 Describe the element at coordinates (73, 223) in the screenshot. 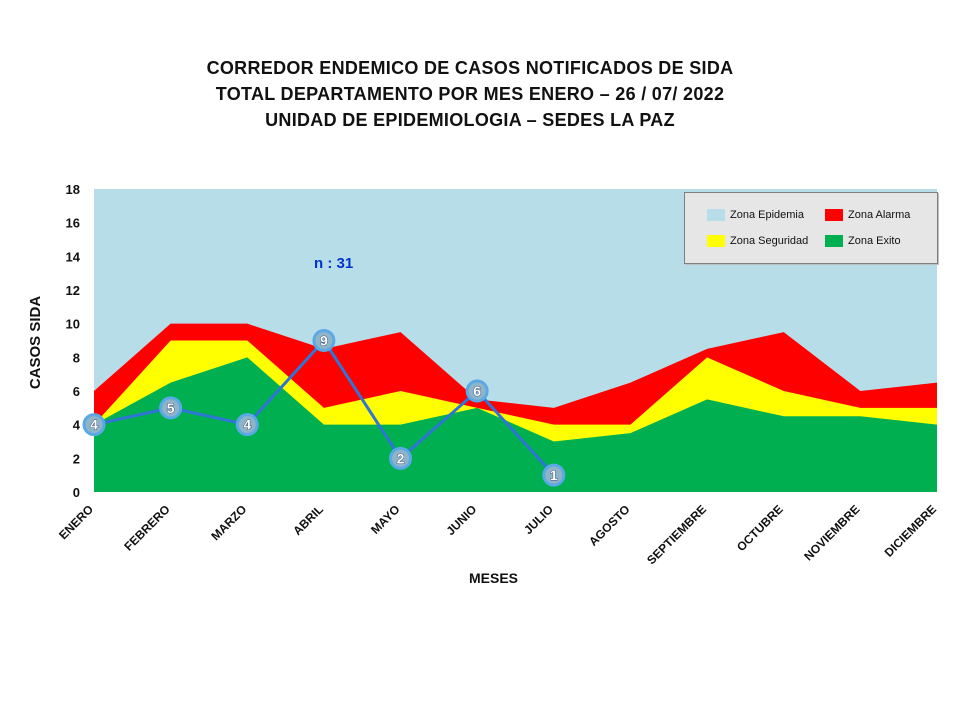

I see `y-tick-label: 16` at that location.